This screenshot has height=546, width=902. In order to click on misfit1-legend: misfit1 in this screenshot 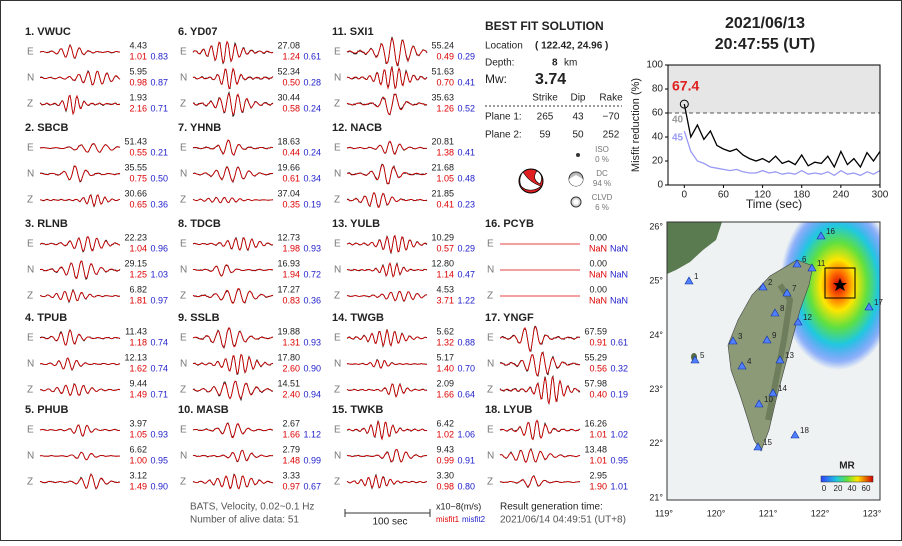, I will do `click(448, 519)`.